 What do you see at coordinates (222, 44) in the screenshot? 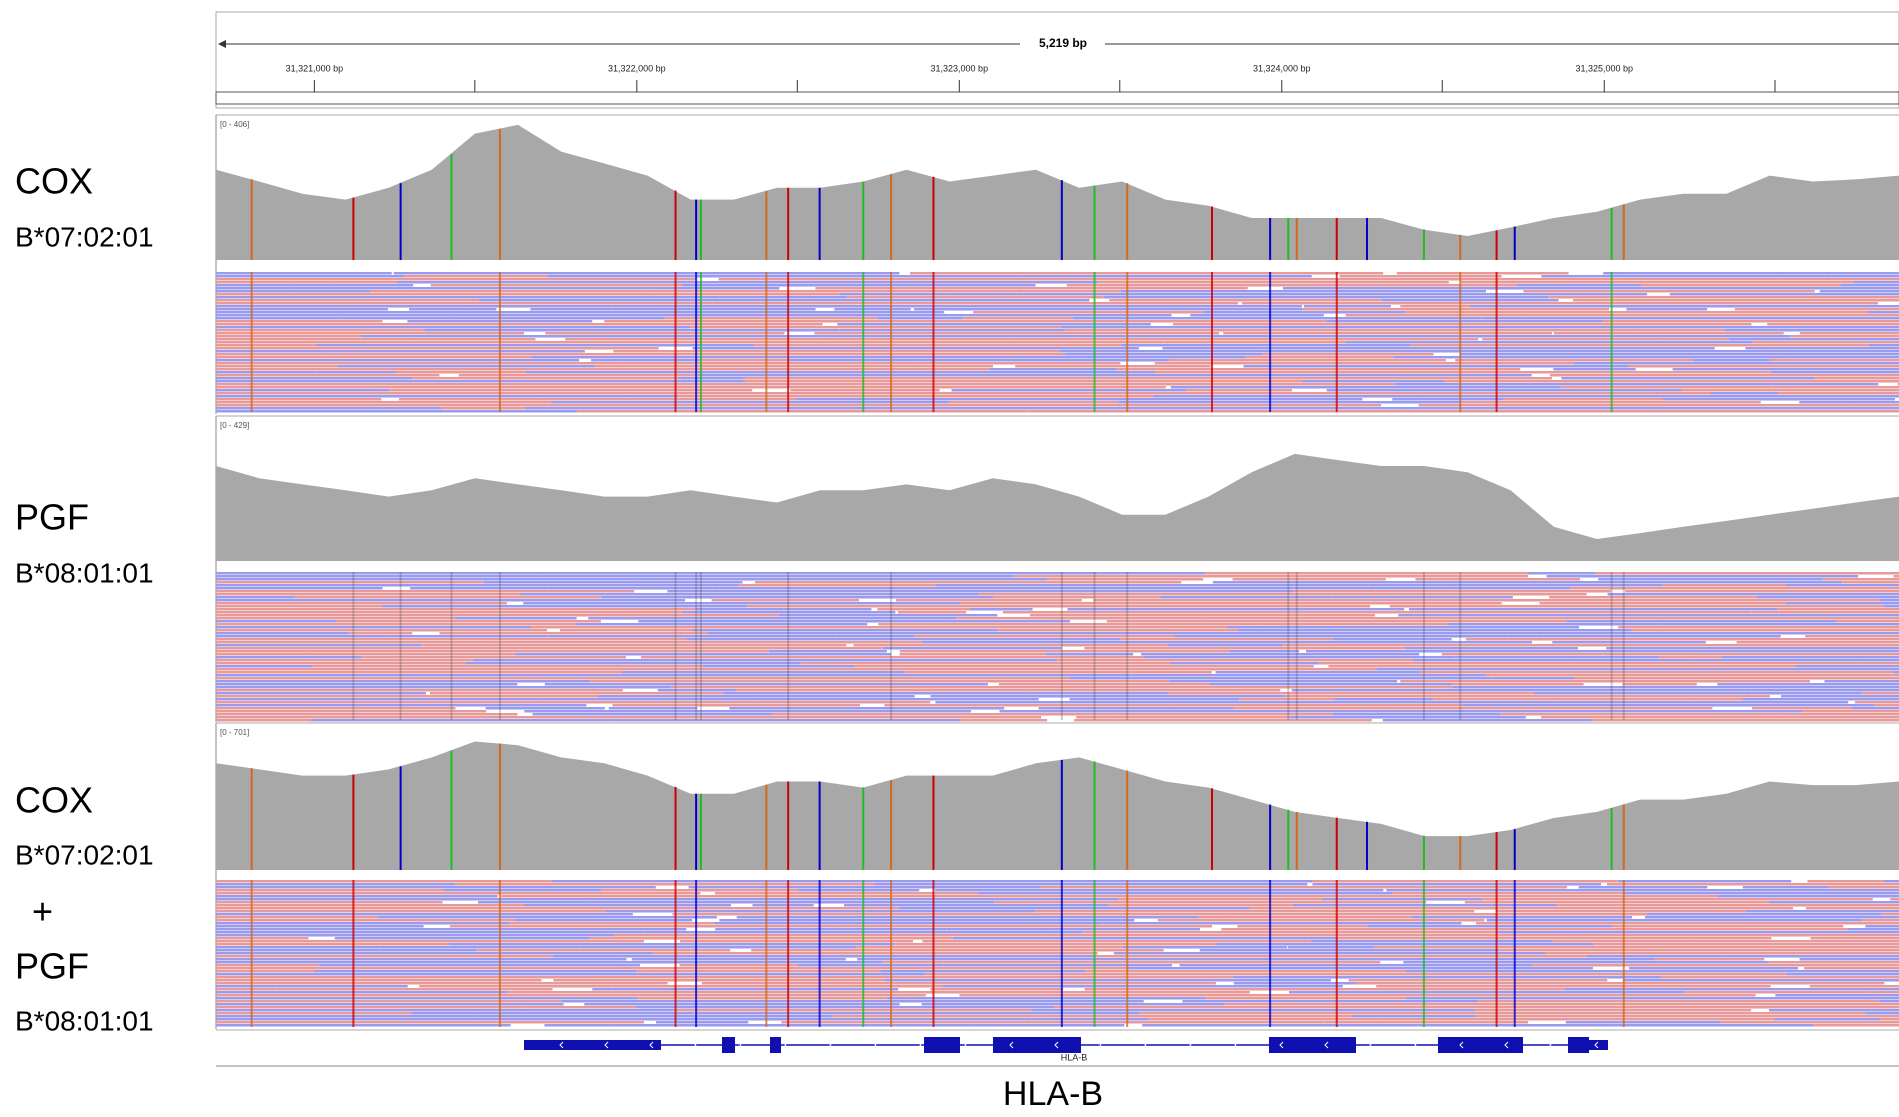
I see `span-arrow` at bounding box center [222, 44].